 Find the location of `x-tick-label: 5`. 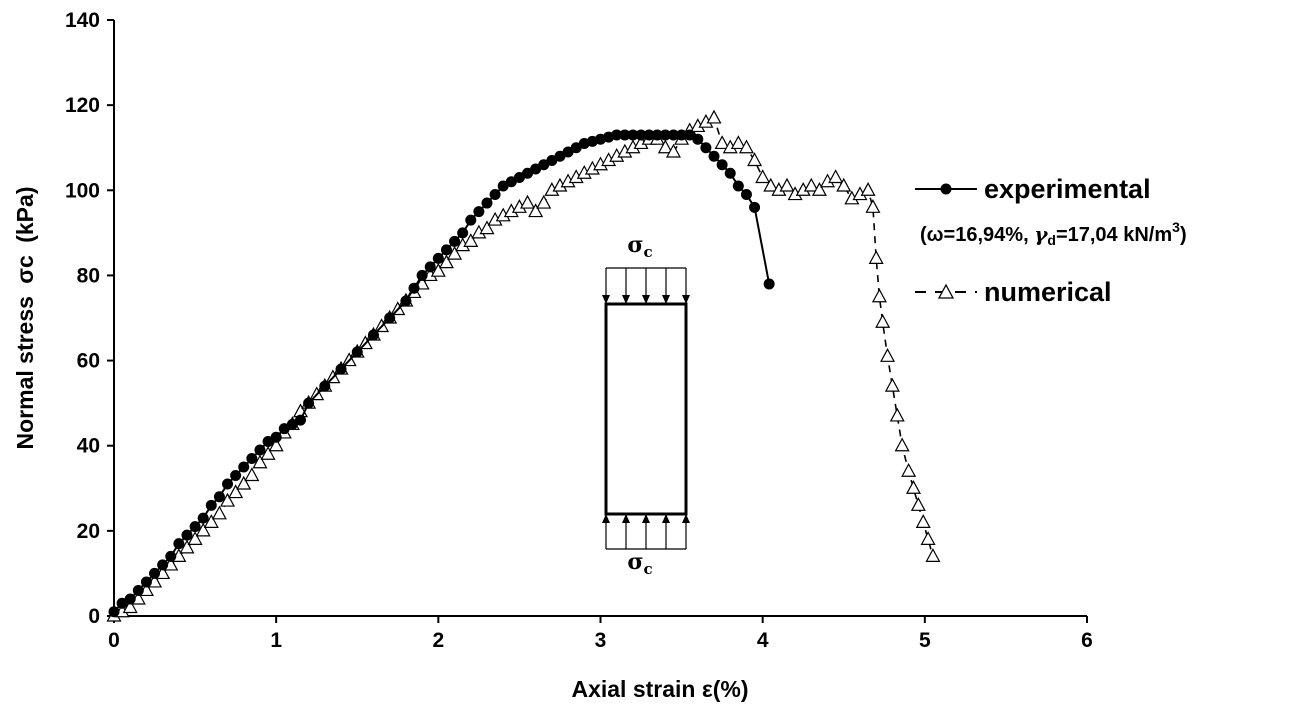

x-tick-label: 5 is located at coordinates (925, 640).